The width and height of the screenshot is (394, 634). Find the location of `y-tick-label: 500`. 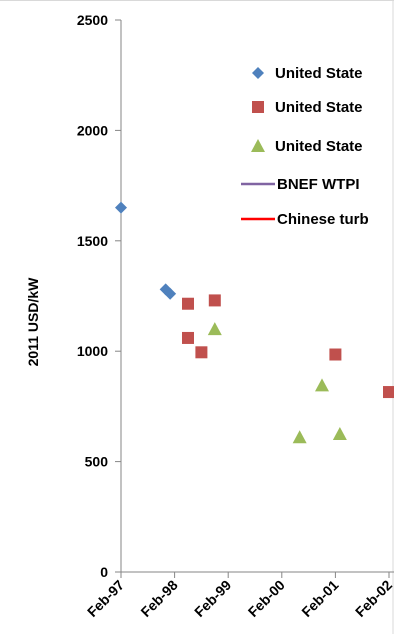

y-tick-label: 500 is located at coordinates (97, 462).